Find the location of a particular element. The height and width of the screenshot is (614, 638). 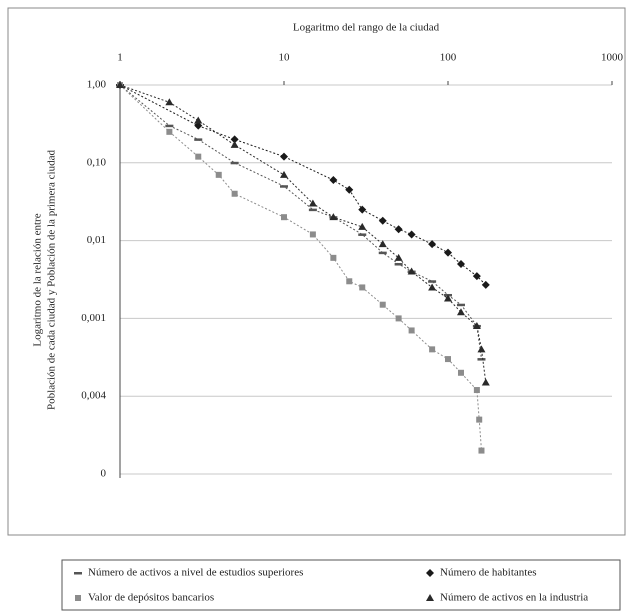

legend-label: Número de habitantes is located at coordinates (488, 573).